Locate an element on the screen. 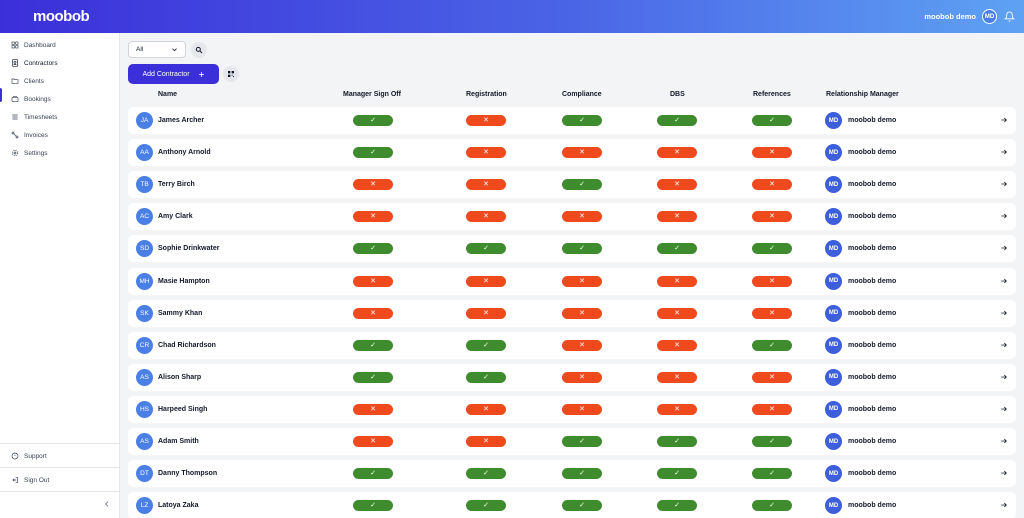 The width and height of the screenshot is (1024, 518). sidebar-item-dashboard: Dashboard is located at coordinates (33, 45).